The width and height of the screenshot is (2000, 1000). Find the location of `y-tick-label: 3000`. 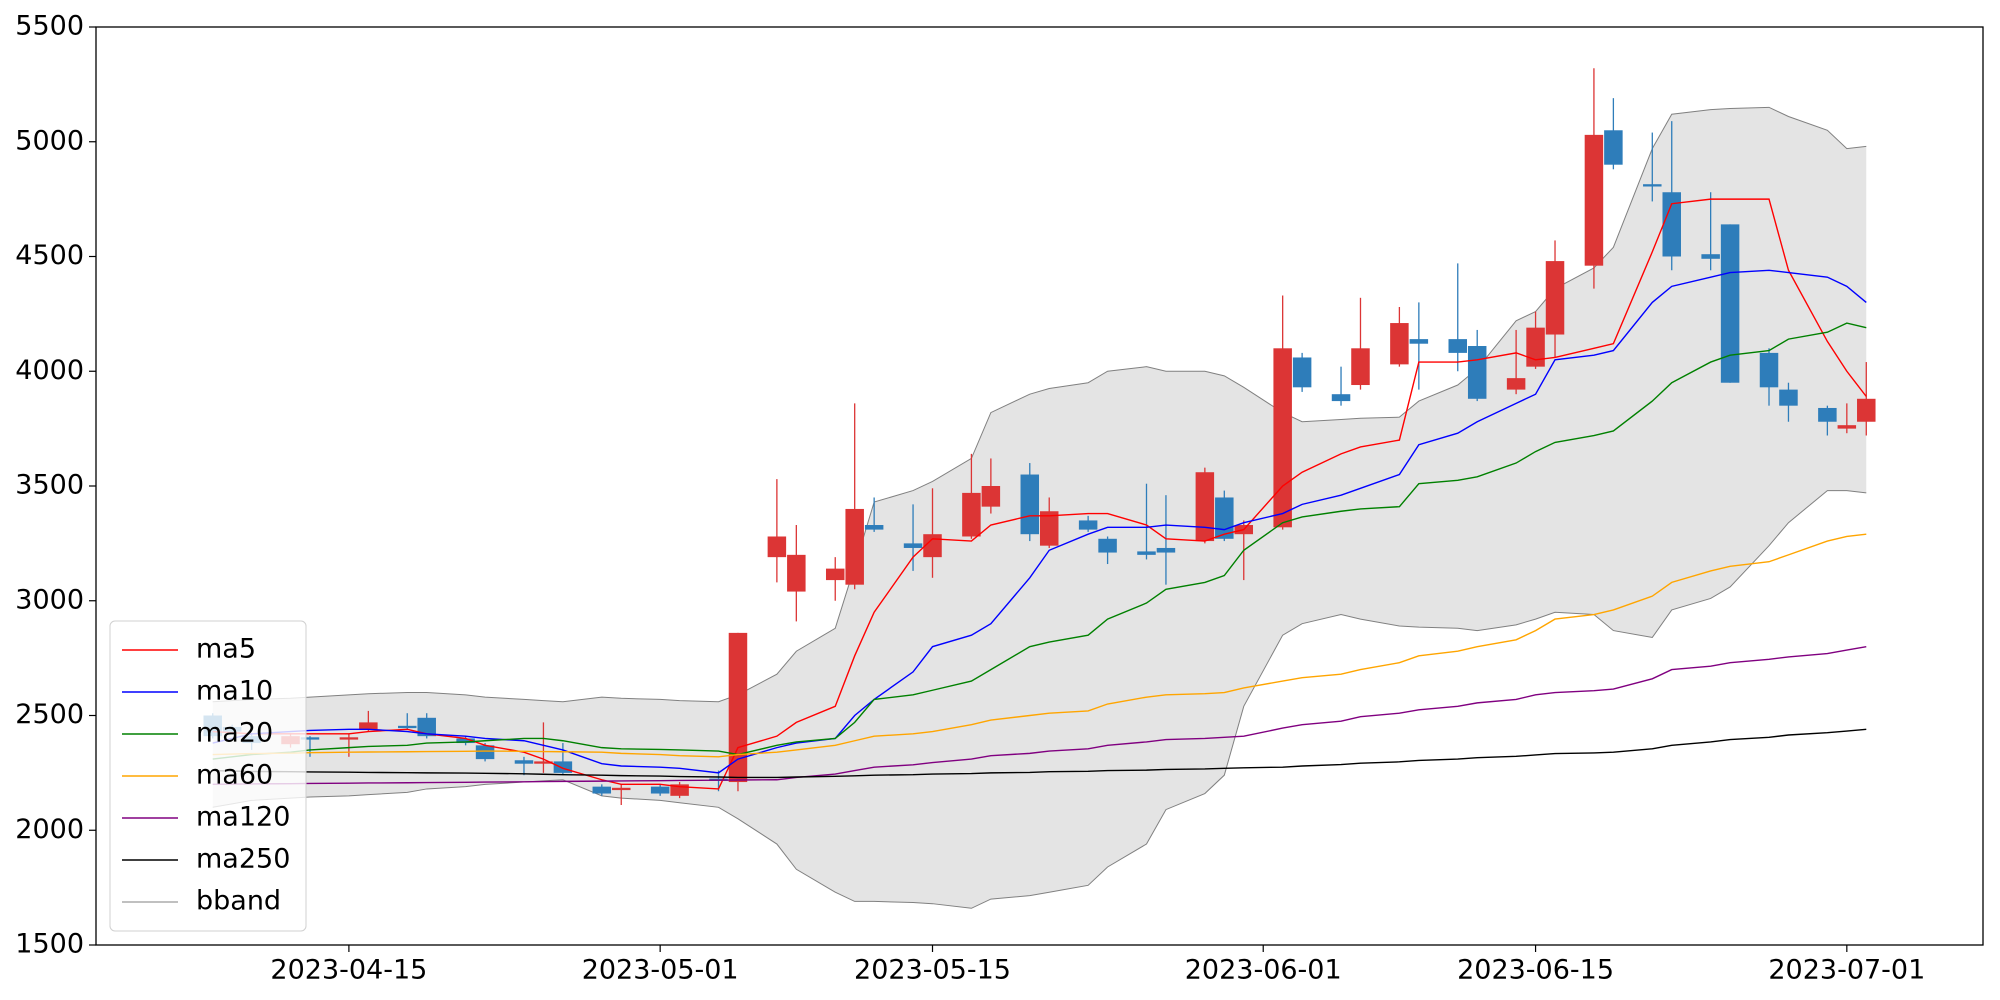

y-tick-label: 3000 is located at coordinates (49, 599).